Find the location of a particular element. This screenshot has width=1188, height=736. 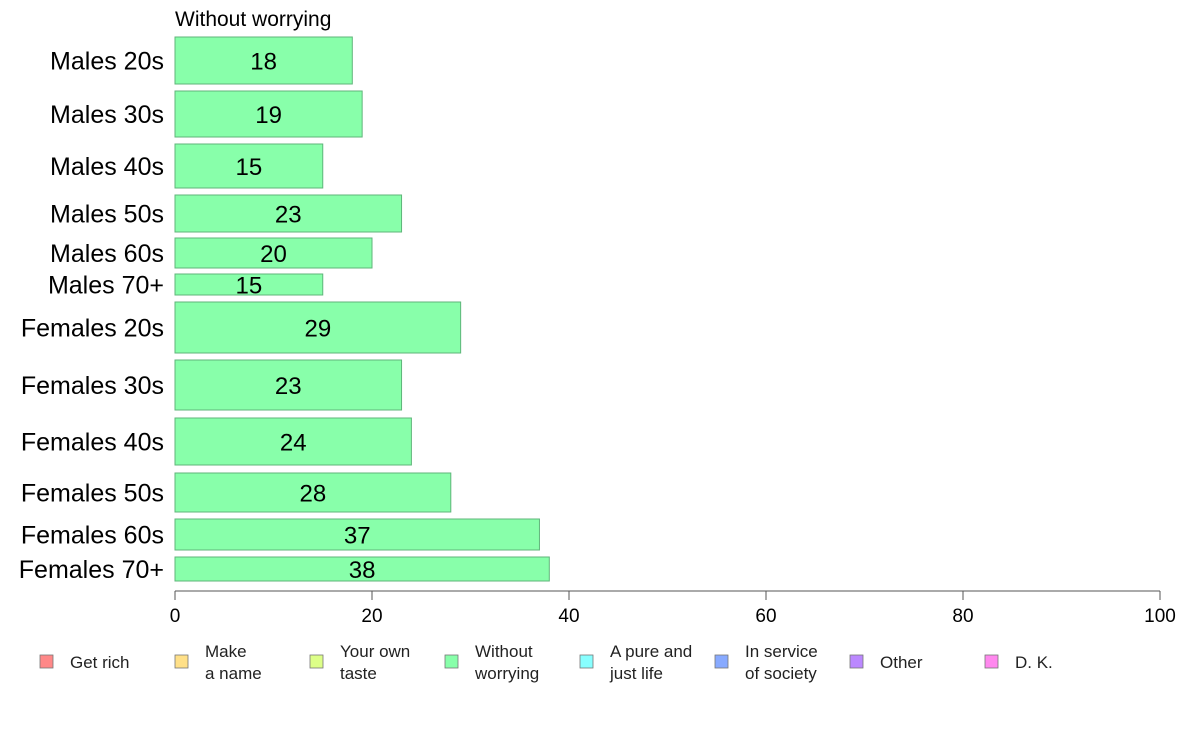

category-label: Males 70+ is located at coordinates (106, 286).